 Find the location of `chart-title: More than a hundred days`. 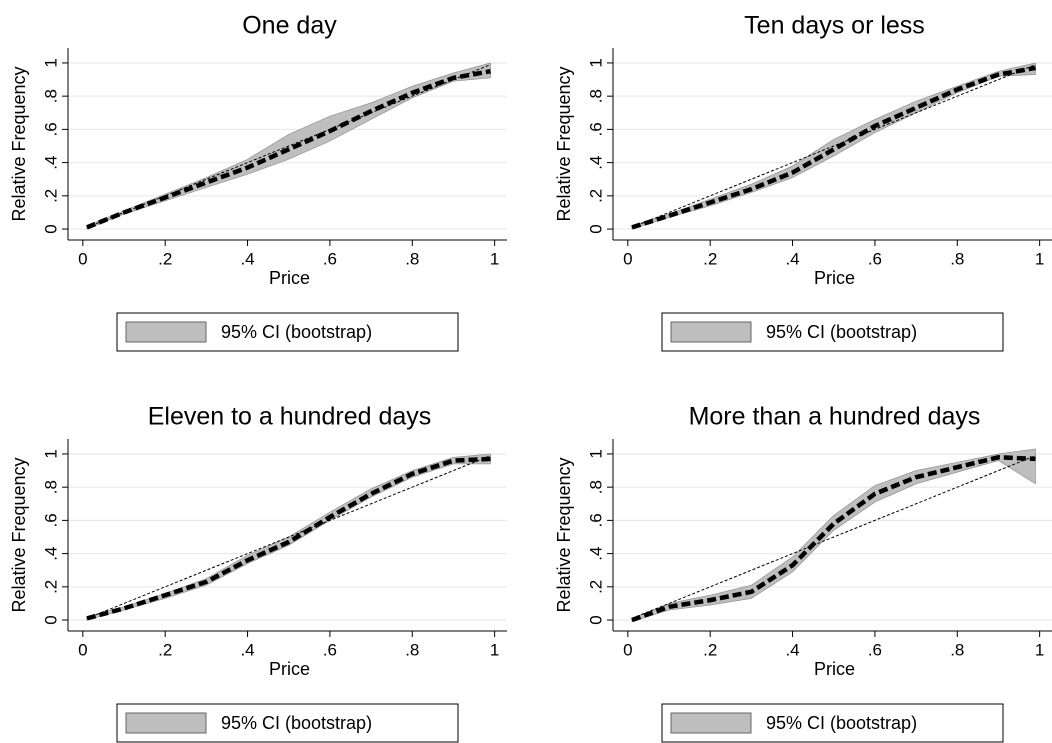

chart-title: More than a hundred days is located at coordinates (835, 417).